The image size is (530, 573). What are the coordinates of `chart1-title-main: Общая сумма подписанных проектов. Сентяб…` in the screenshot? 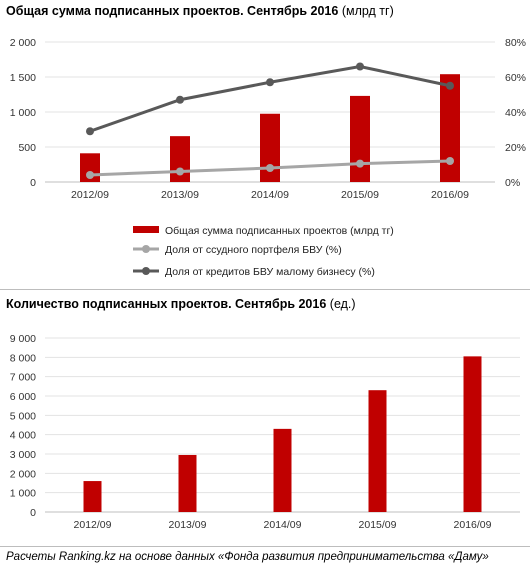 It's located at (172, 11).